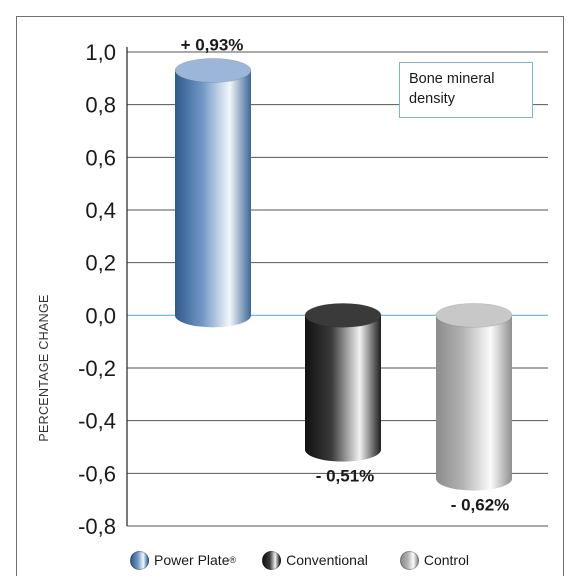 Image resolution: width=575 pixels, height=579 pixels. I want to click on legend-label-control: Control, so click(446, 560).